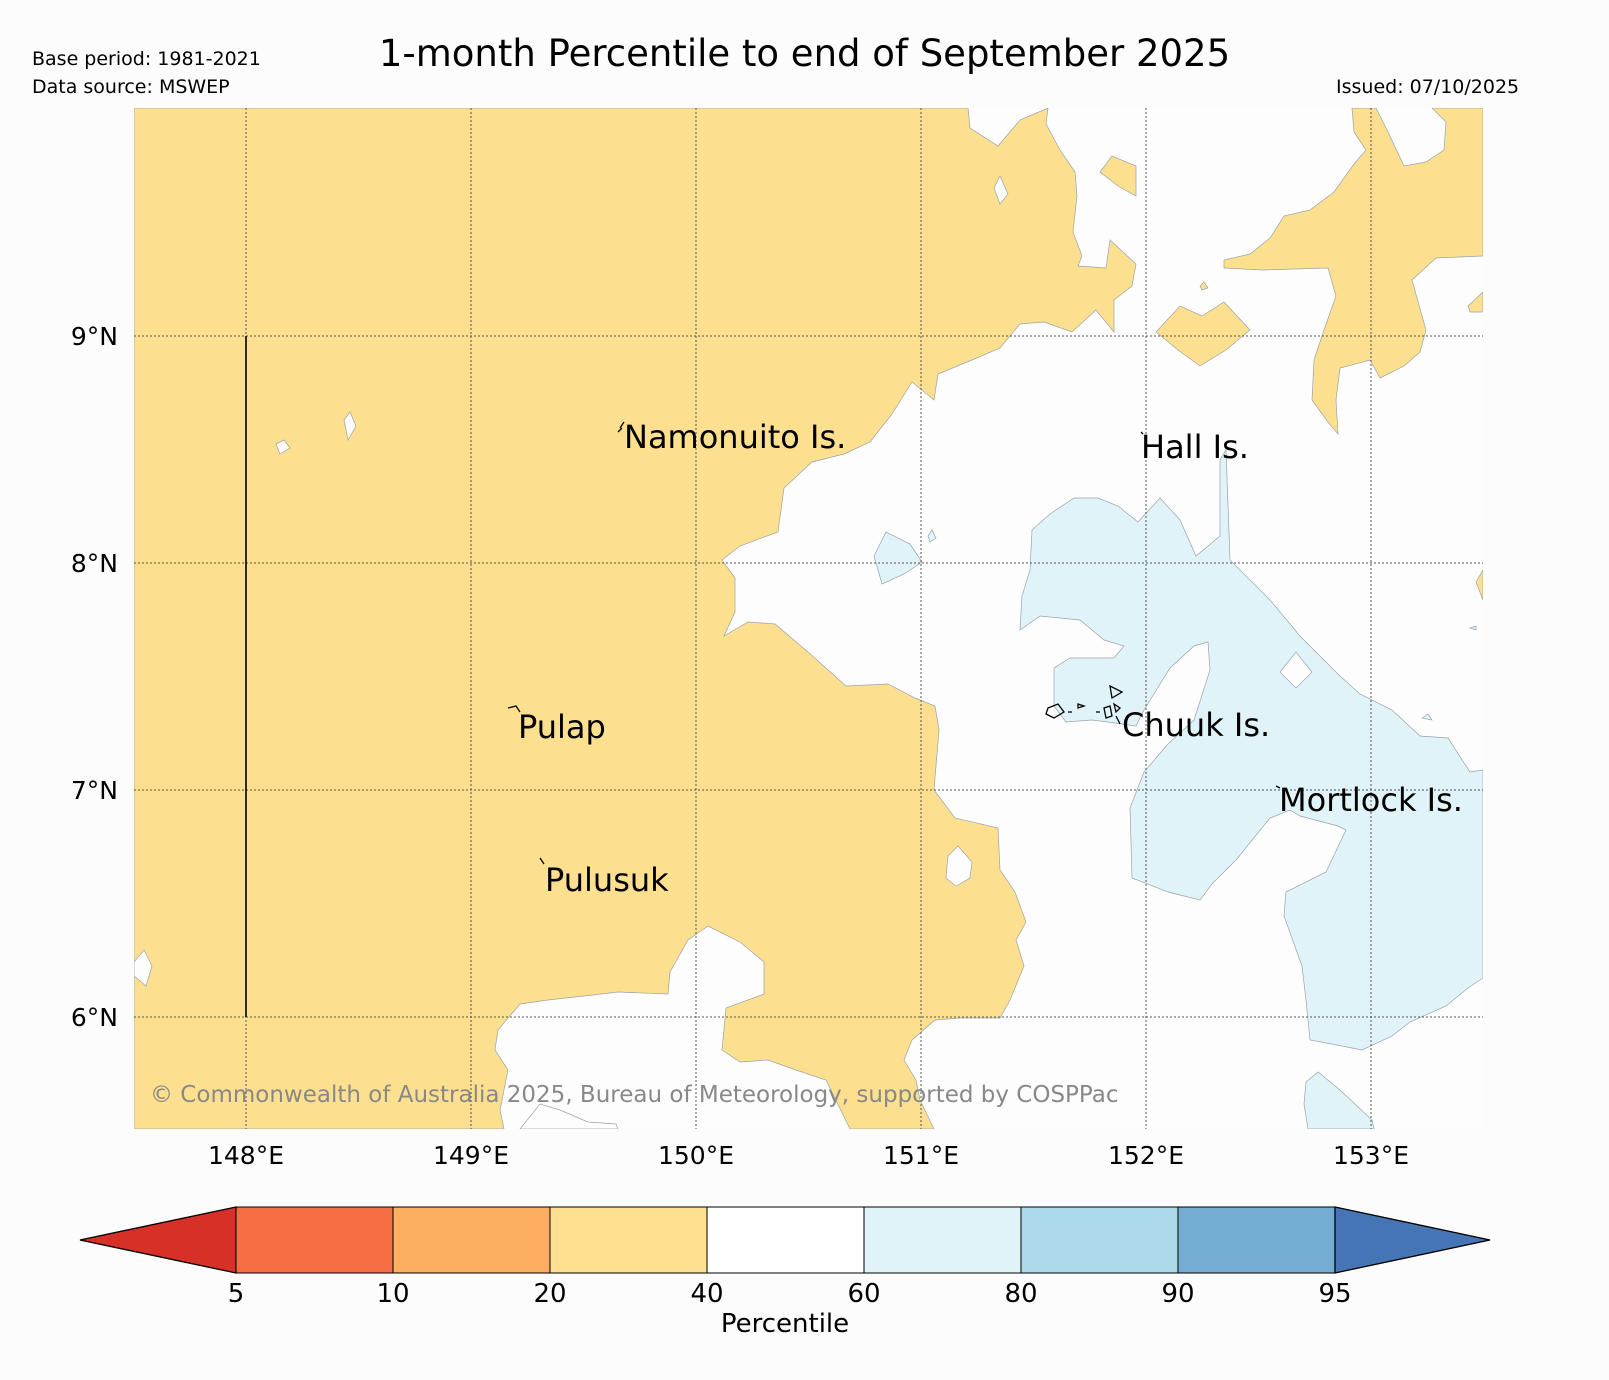 This screenshot has height=1380, width=1609. Describe the element at coordinates (1196, 725) in the screenshot. I see `place-label-chuuk: Chuuk Is.` at that location.